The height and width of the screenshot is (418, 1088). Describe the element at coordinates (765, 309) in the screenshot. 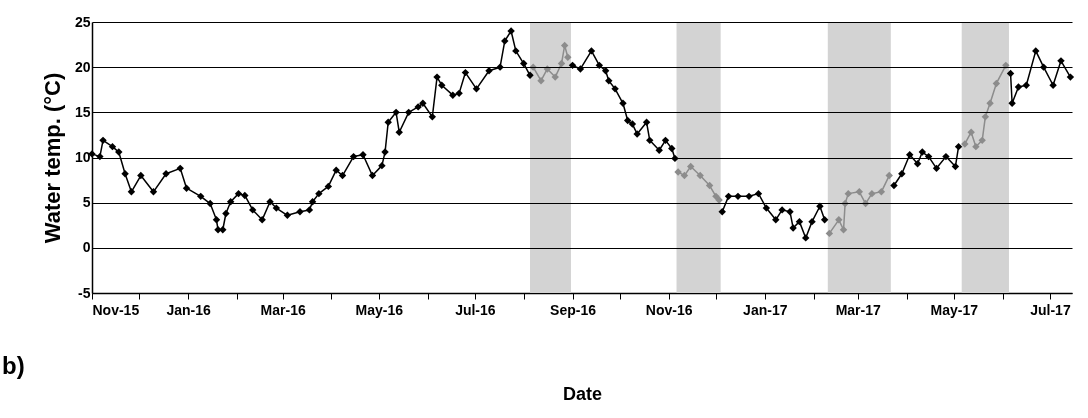

I see `x-tick-label: Jan-17` at that location.